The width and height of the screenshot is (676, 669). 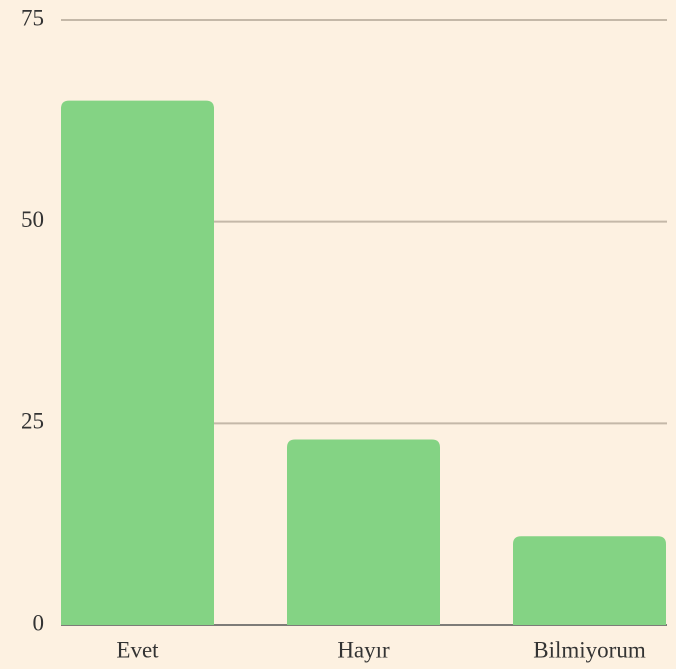 What do you see at coordinates (589, 649) in the screenshot?
I see `x-tick-label: Bilmiyorum` at bounding box center [589, 649].